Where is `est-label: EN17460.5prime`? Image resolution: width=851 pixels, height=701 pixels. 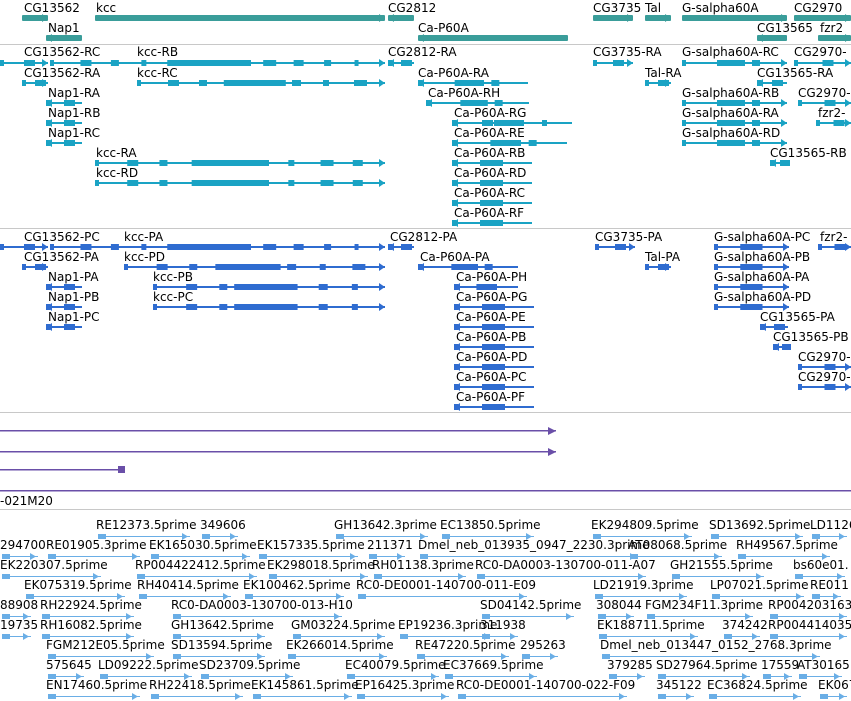
est-label: EN17460.5prime is located at coordinates (97, 685).